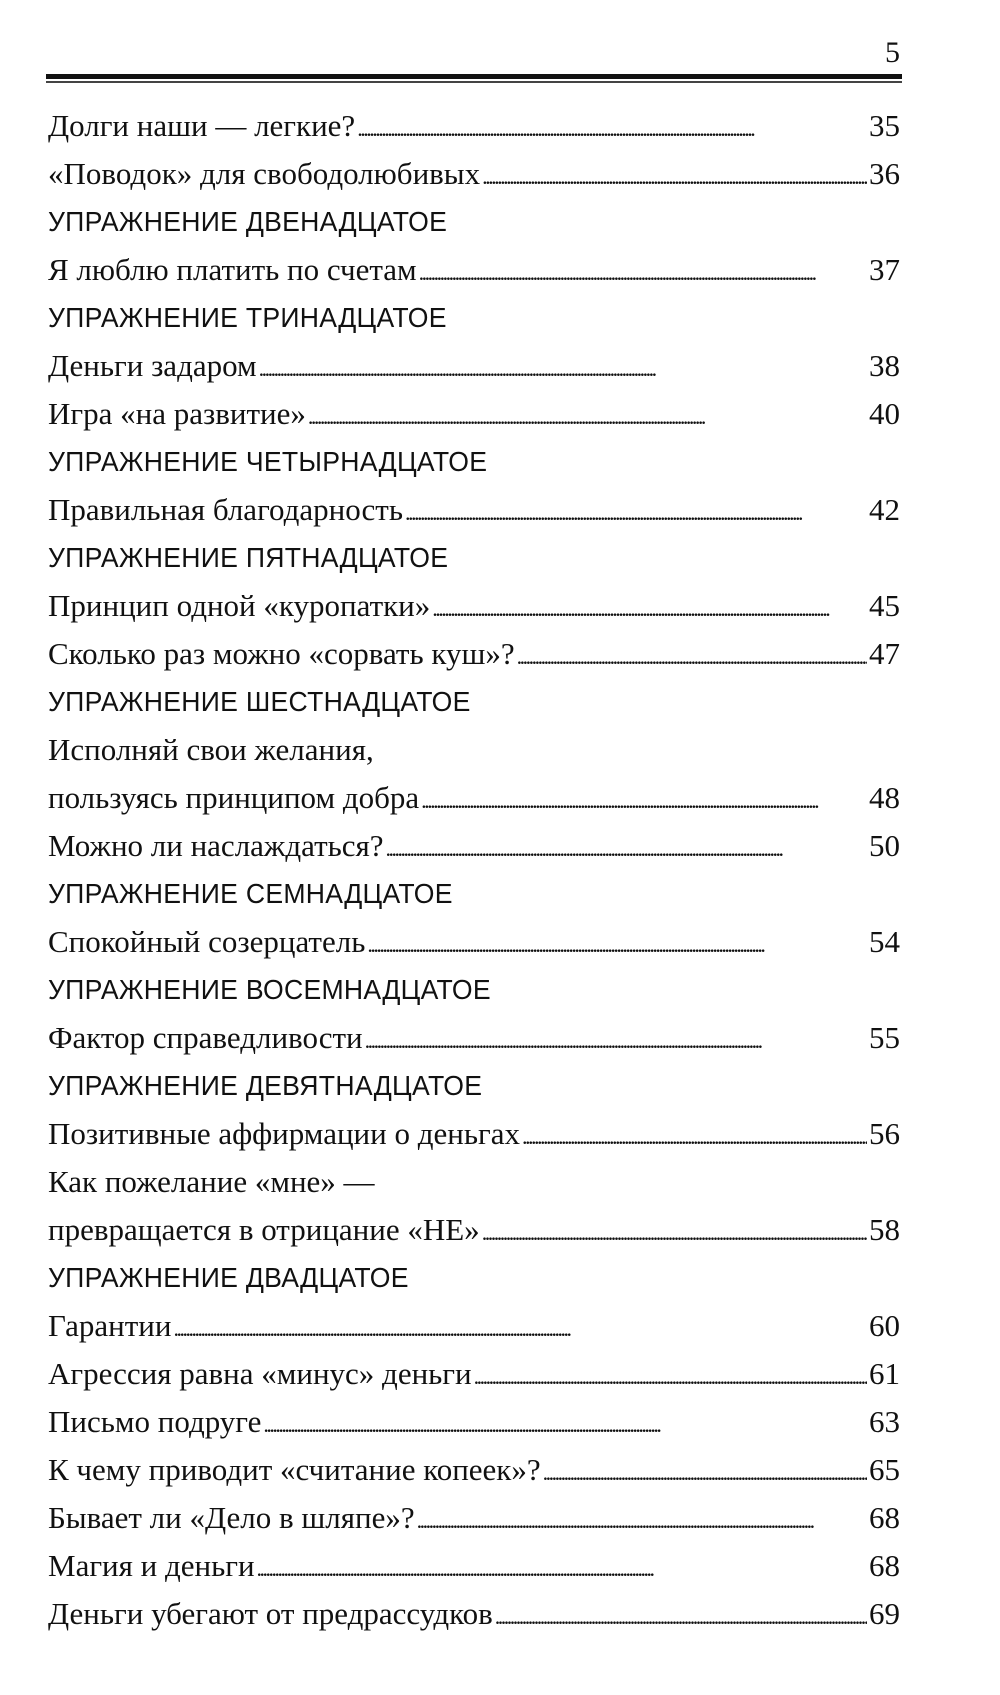  I want to click on section-heading: УПРАЖНЕНИЕ ДВАДЦАТОЕ, so click(228, 1277).